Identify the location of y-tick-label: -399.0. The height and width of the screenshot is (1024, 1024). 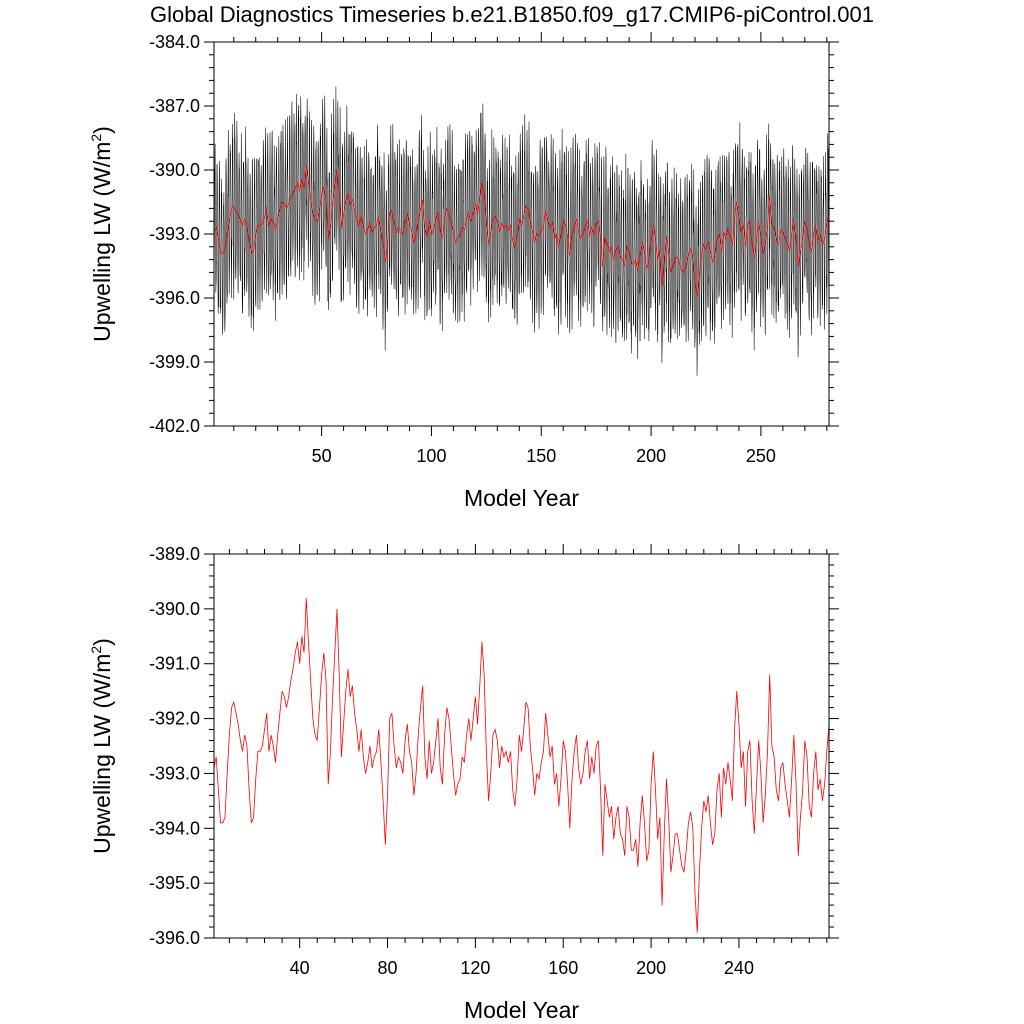
(174, 362).